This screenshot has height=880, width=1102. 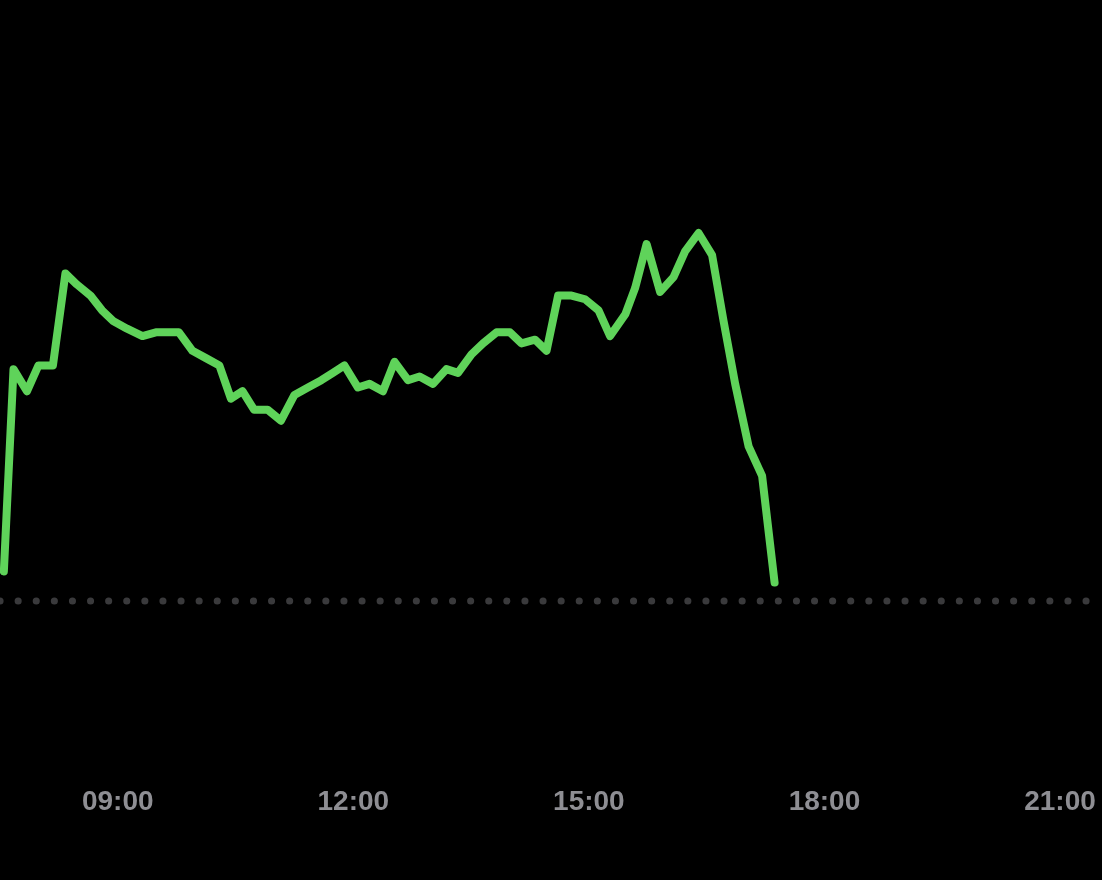 What do you see at coordinates (824, 800) in the screenshot?
I see `x-tick-label: 18:00` at bounding box center [824, 800].